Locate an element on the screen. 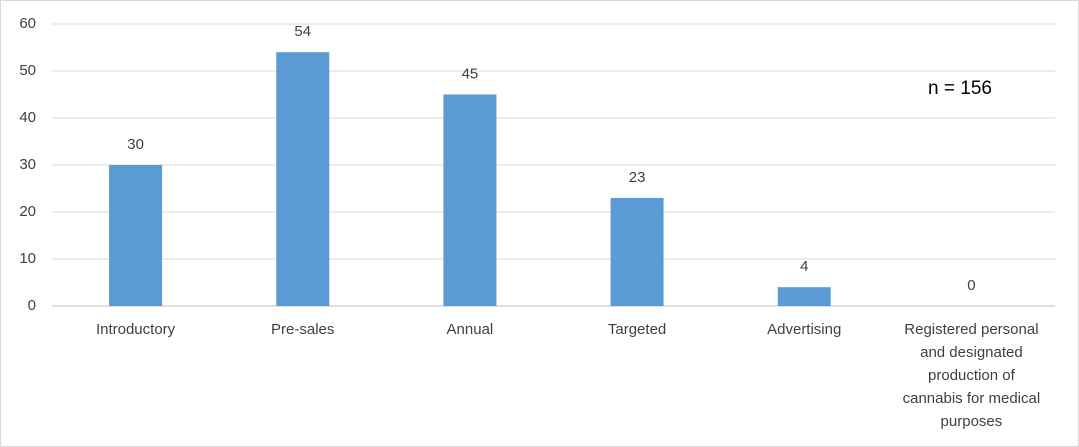 This screenshot has height=447, width=1079. value-label: 45 is located at coordinates (470, 73).